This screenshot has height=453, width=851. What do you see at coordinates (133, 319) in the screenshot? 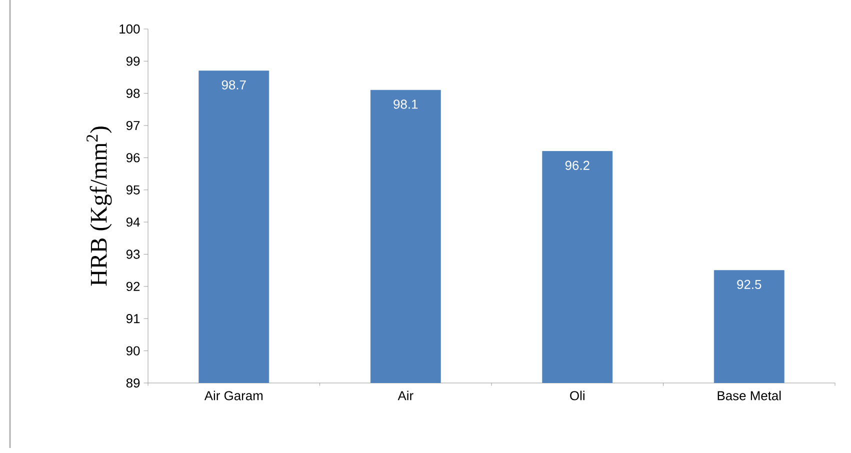
I see `y-tick-label: 91` at bounding box center [133, 319].